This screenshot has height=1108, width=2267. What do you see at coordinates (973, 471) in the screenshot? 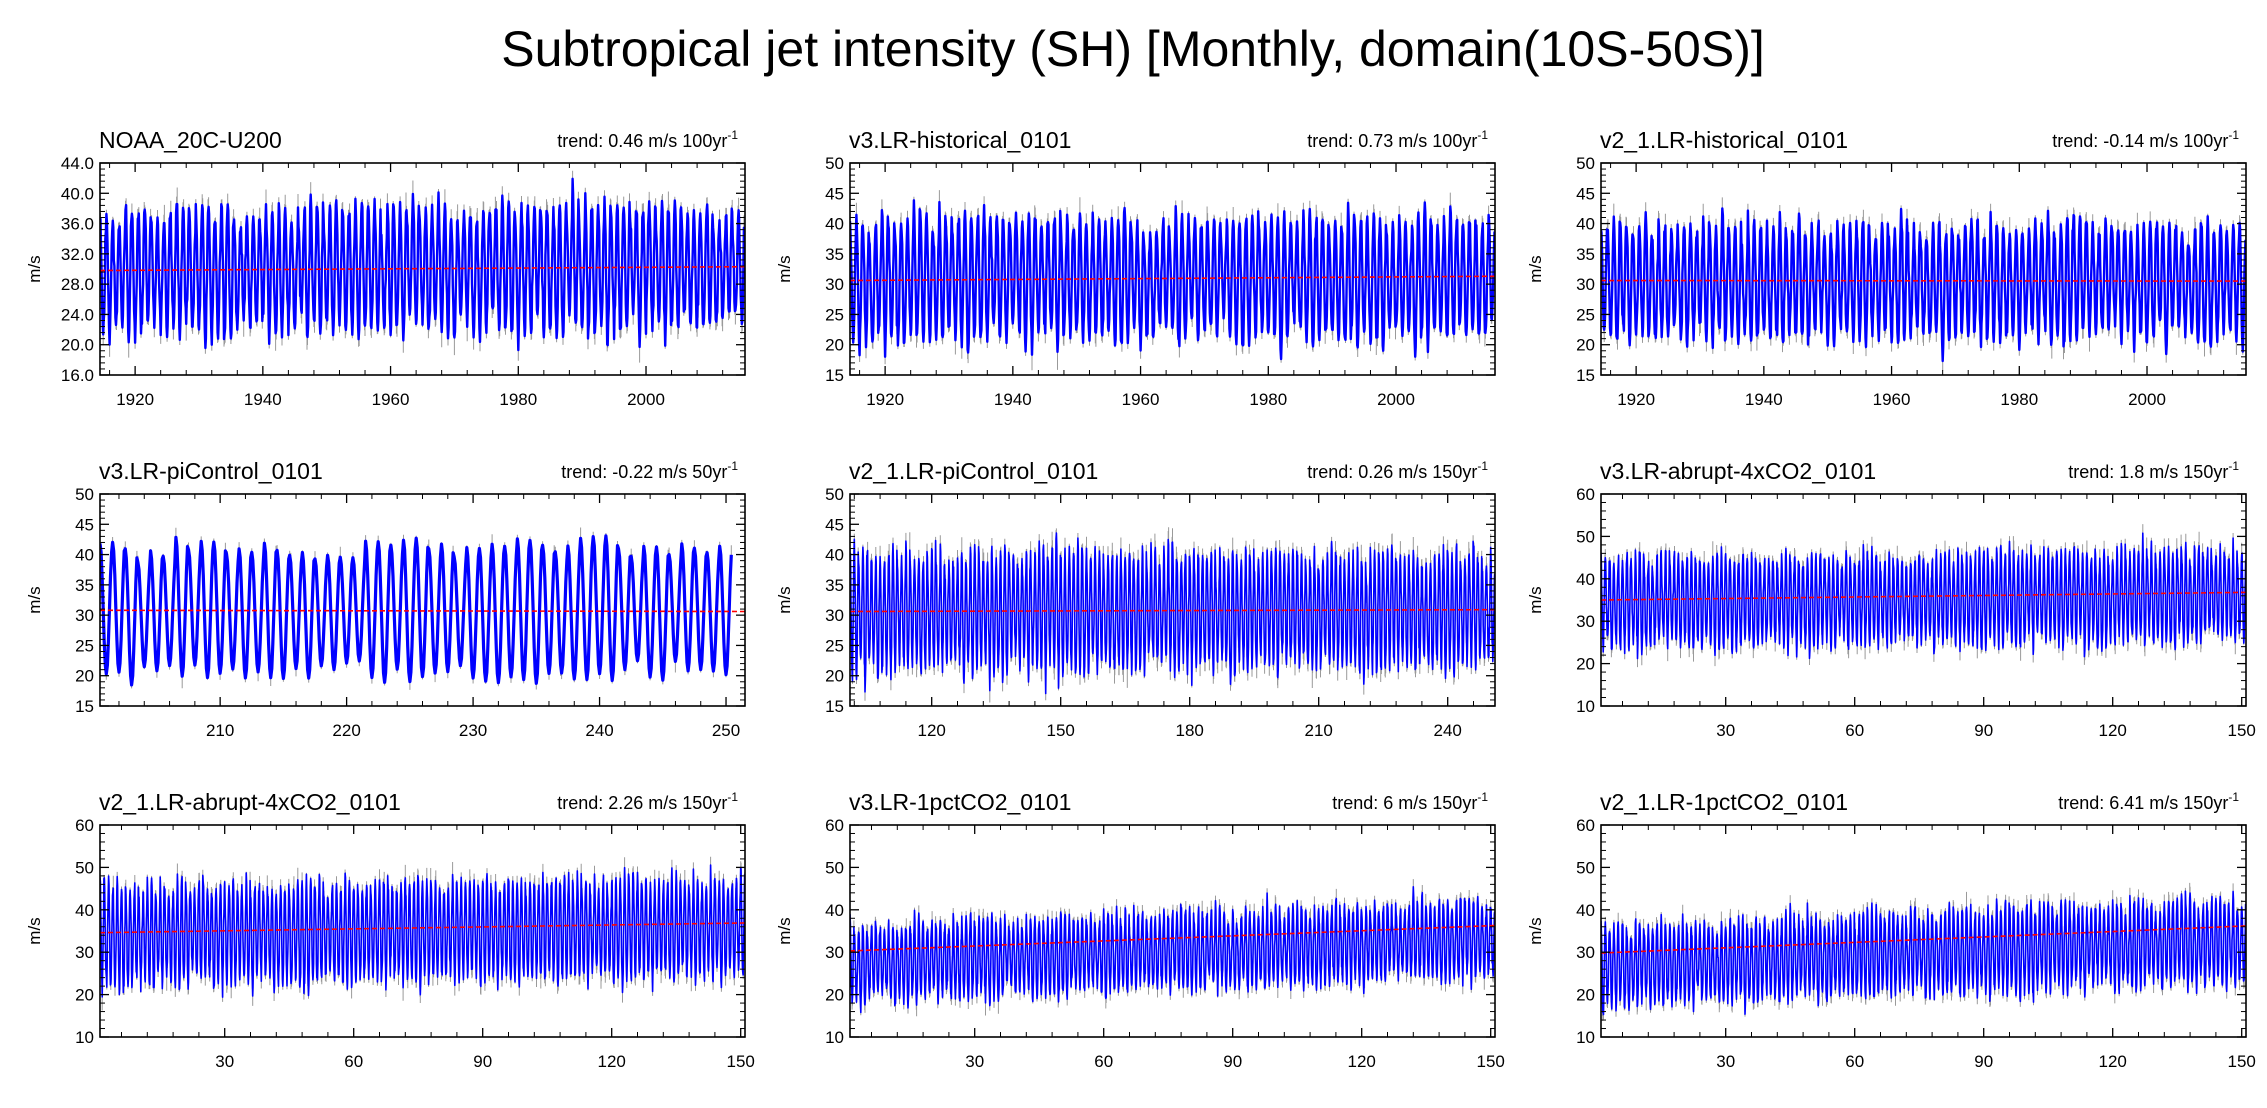
I see `panel-title: v2_1.LR-piControl_0101` at bounding box center [973, 471].